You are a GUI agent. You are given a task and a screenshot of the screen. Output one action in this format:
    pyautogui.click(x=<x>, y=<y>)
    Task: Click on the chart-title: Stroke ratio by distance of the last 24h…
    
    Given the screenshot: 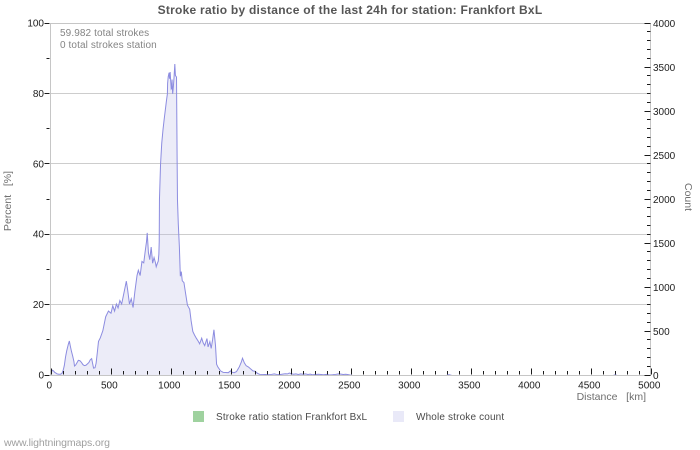 What is the action you would take?
    pyautogui.click(x=350, y=10)
    